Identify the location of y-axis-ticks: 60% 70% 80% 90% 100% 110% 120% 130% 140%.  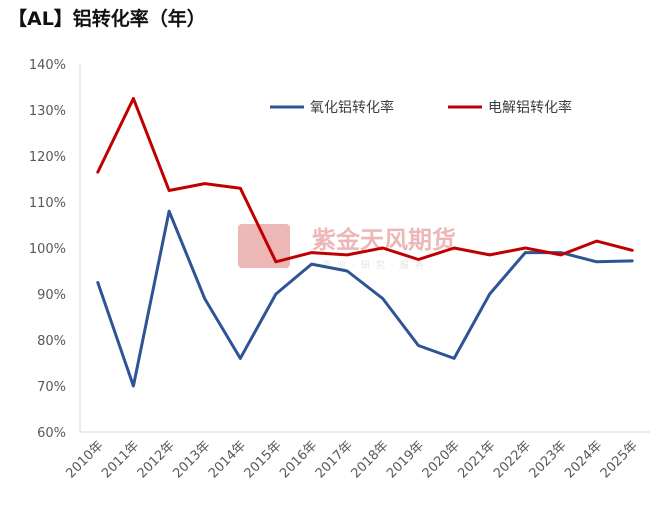
(47, 249).